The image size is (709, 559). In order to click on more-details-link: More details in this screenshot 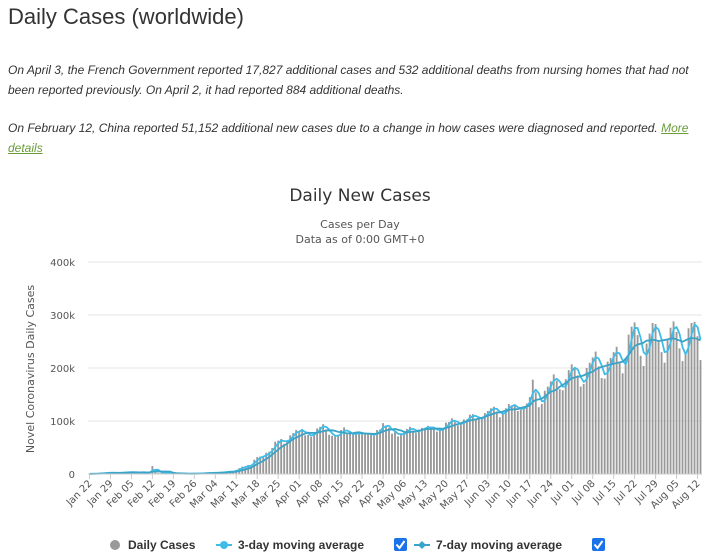, I will do `click(348, 138)`.